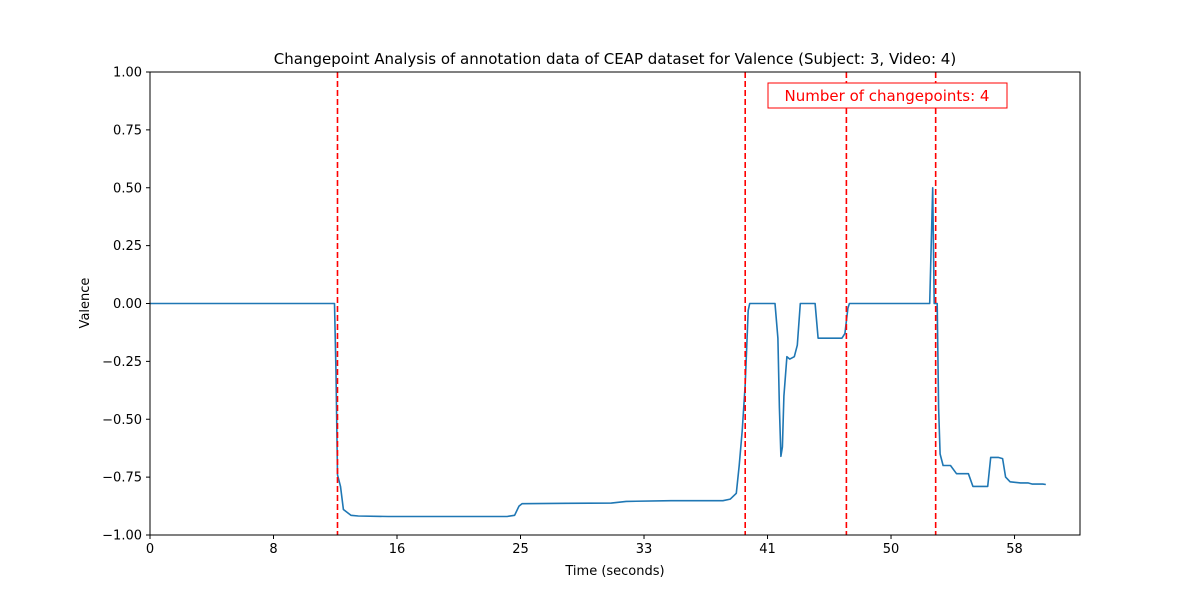 The height and width of the screenshot is (600, 1200). I want to click on y-tick-label: 0.25, so click(127, 246).